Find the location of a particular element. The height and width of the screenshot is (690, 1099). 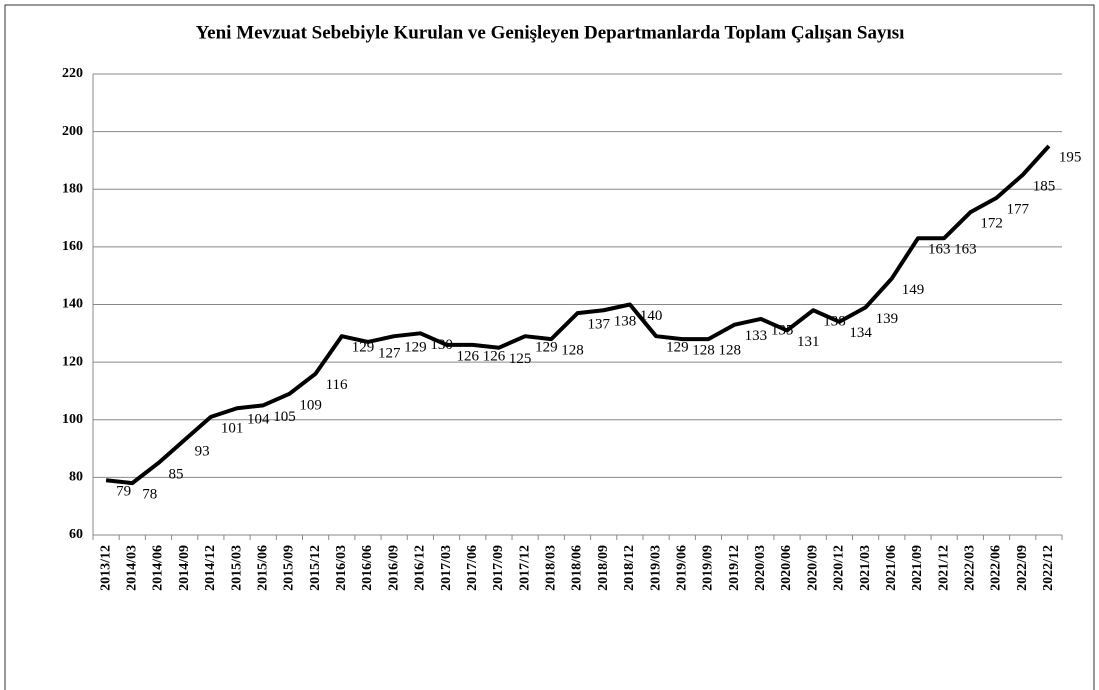

x-tick-label: 2015/03 is located at coordinates (236, 568).